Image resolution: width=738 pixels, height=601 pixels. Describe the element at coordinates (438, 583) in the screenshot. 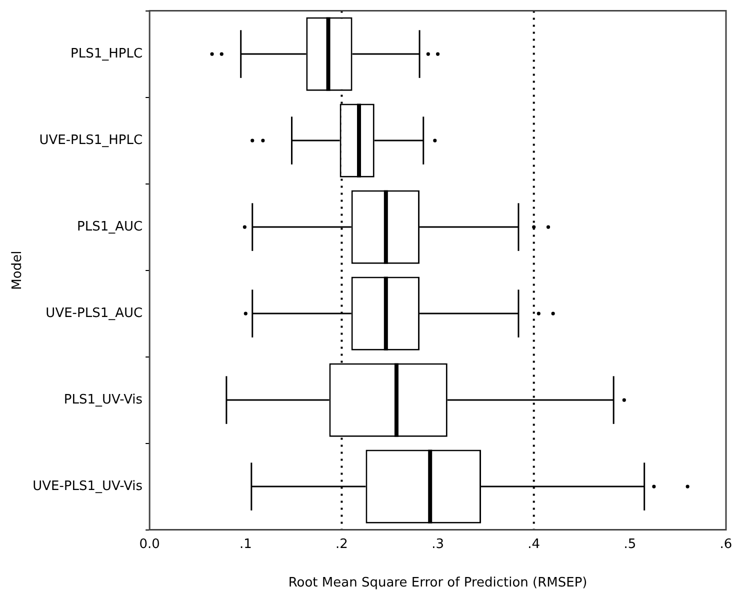

I see `x-axis-title: Root Mean Square Error of Prediction (RMSEP)` at that location.